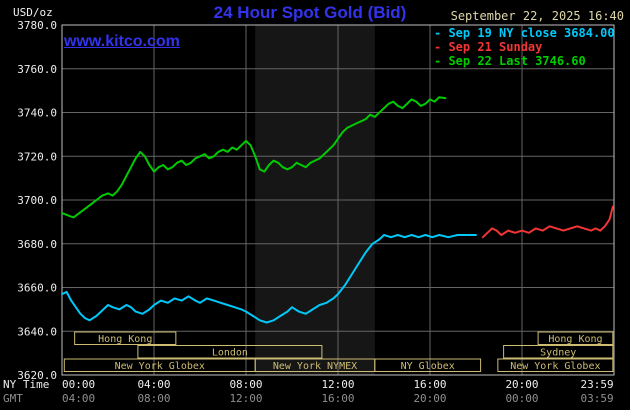  What do you see at coordinates (315, 366) in the screenshot?
I see `session-label: New York NYMEX` at bounding box center [315, 366].